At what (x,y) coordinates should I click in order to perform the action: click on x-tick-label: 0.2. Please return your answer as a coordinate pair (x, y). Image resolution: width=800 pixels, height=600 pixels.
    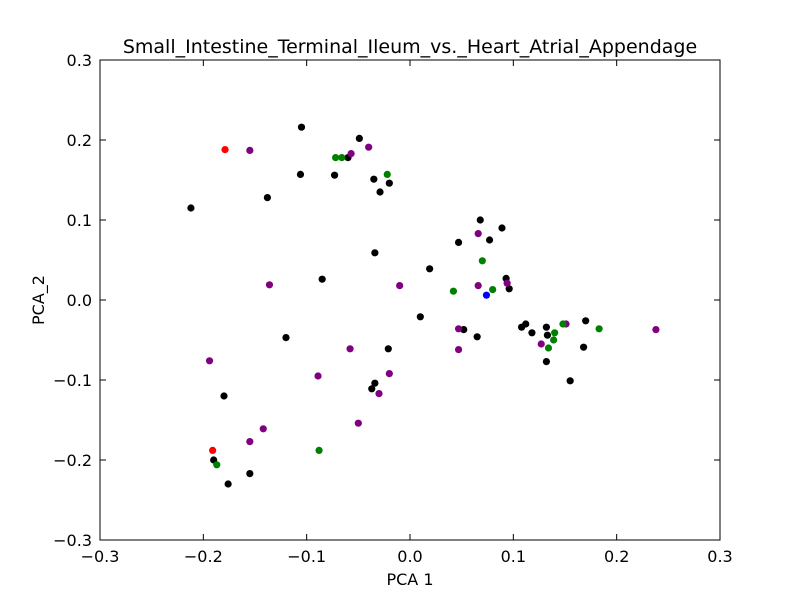
    Looking at the image, I should click on (616, 556).